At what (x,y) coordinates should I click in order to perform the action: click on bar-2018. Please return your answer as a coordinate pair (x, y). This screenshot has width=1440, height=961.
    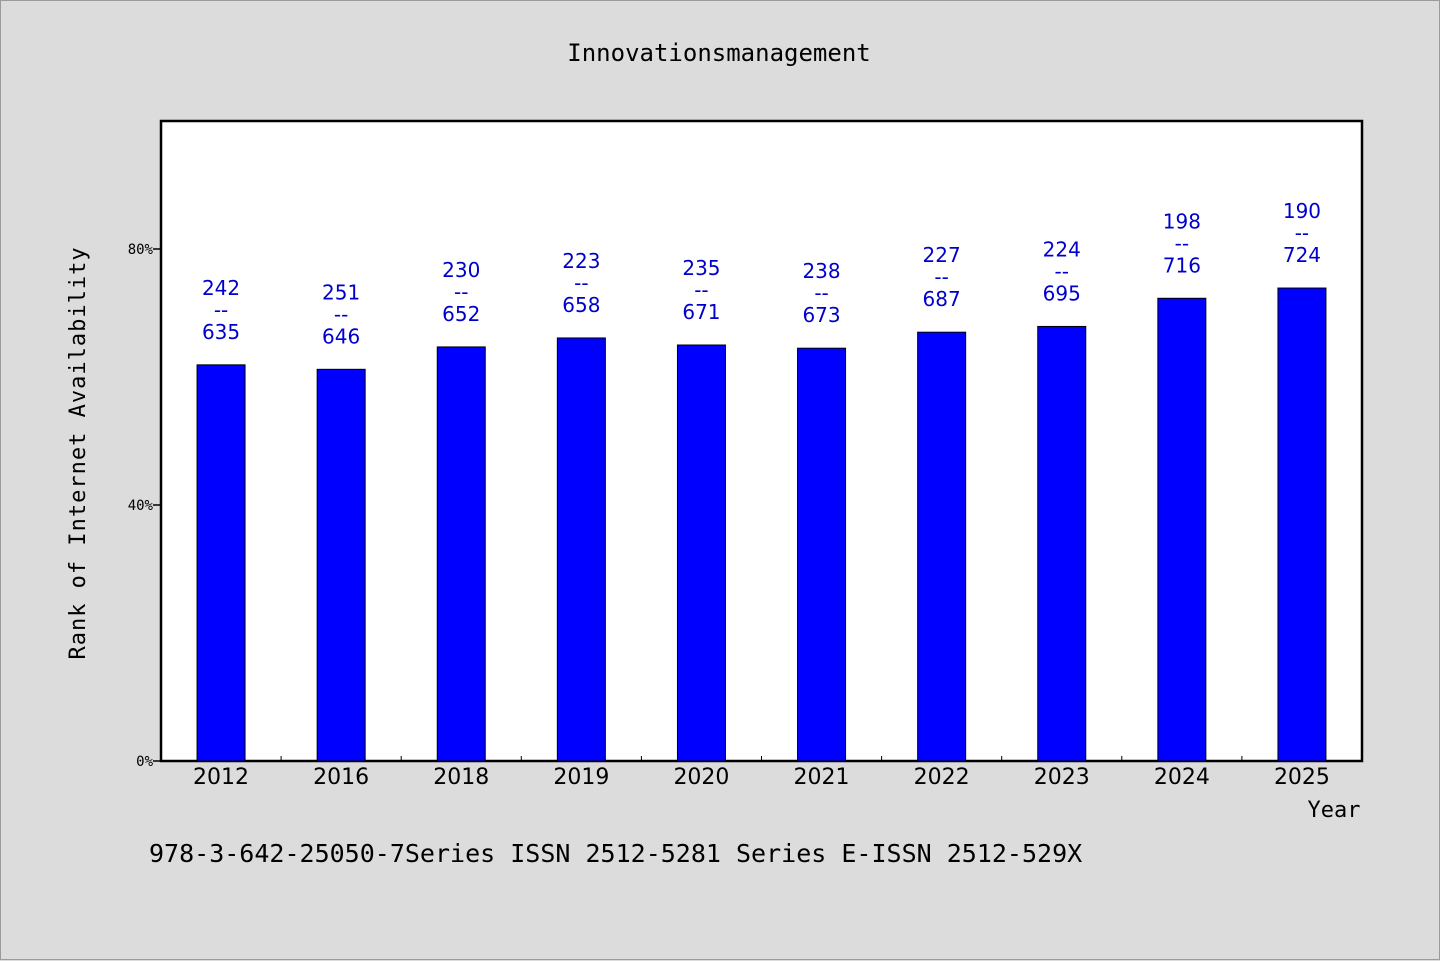
    Looking at the image, I should click on (461, 554).